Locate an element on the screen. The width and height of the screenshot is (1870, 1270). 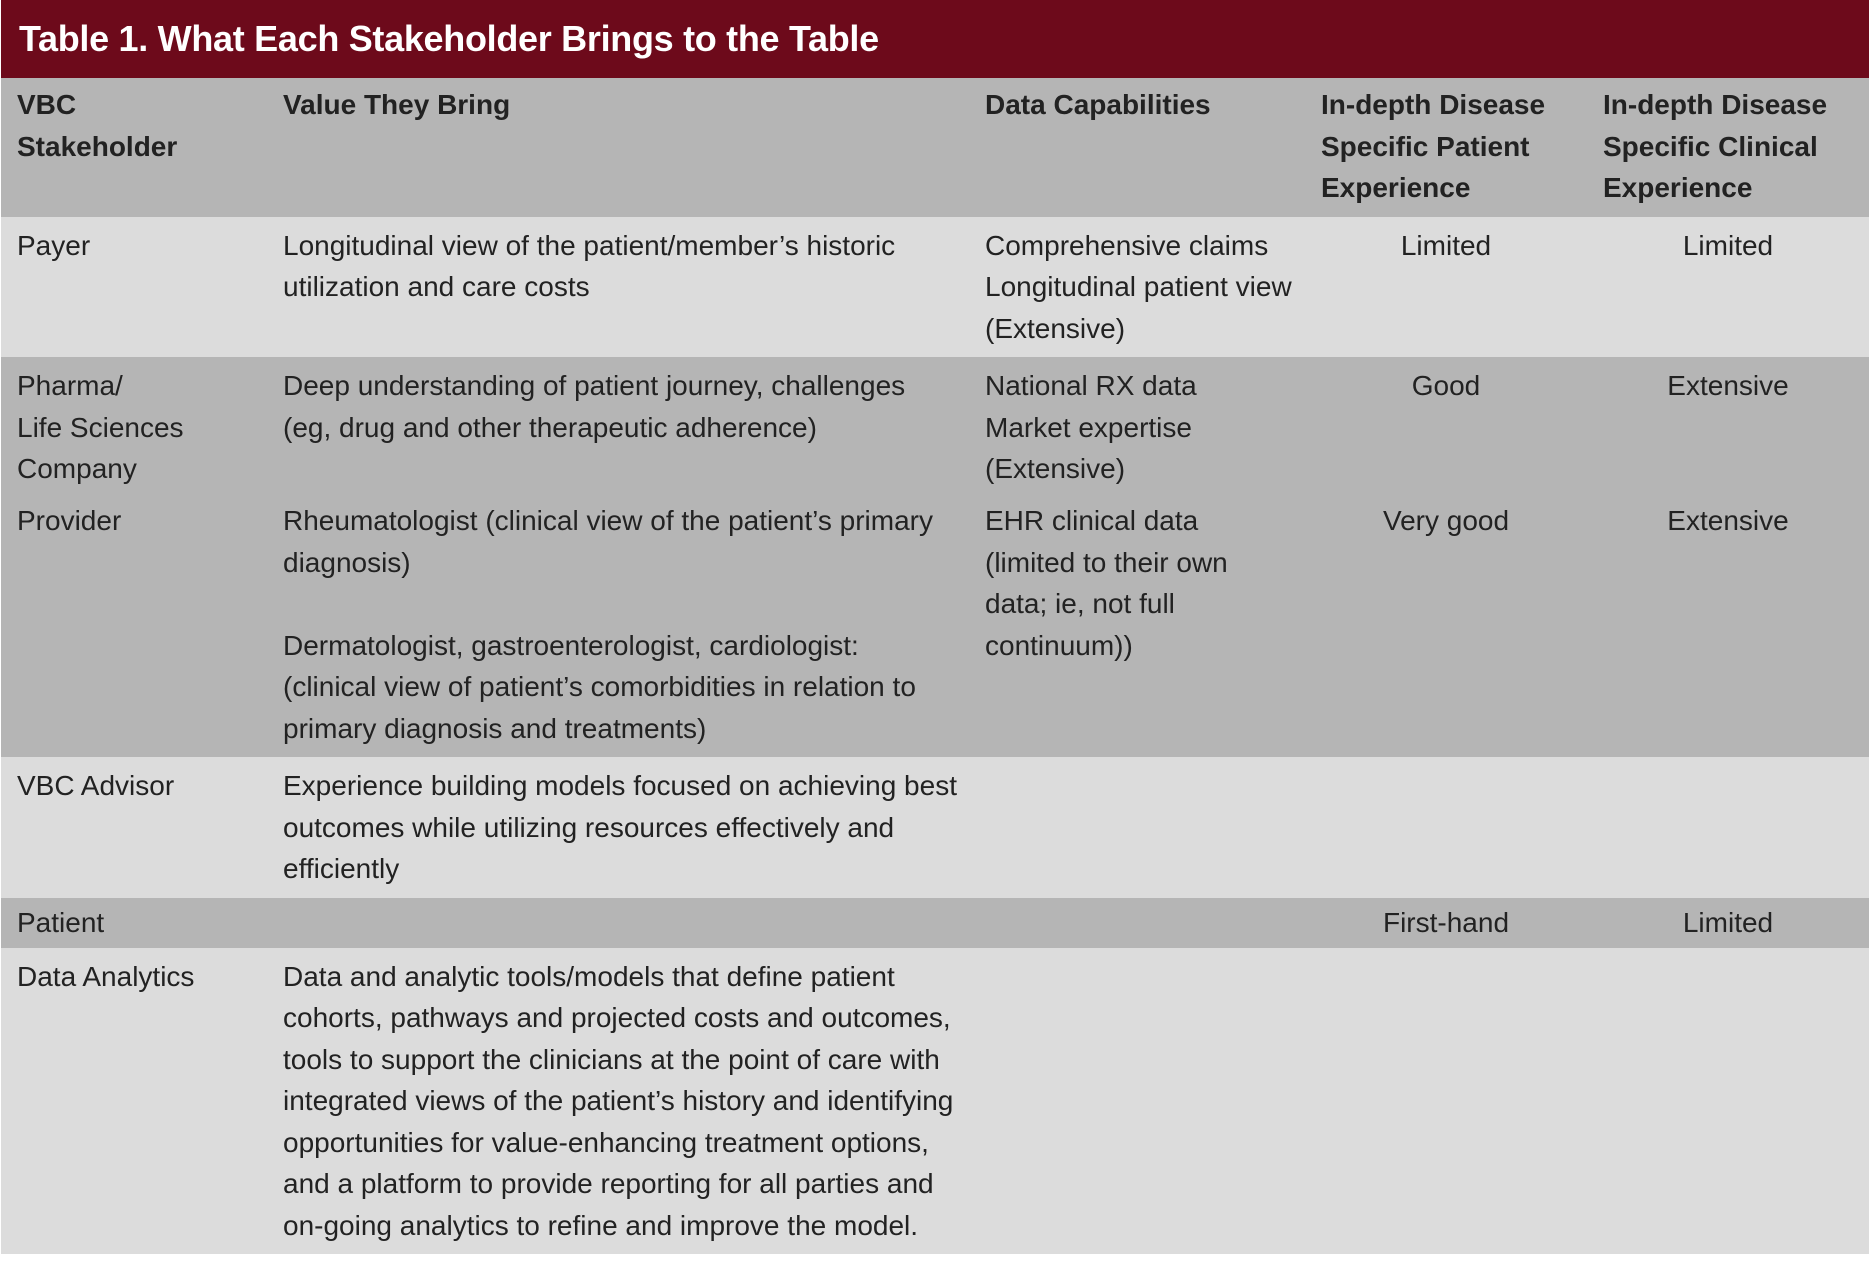
cell-stakeholder: Pharma/ Life Sciences Company is located at coordinates (134, 424).